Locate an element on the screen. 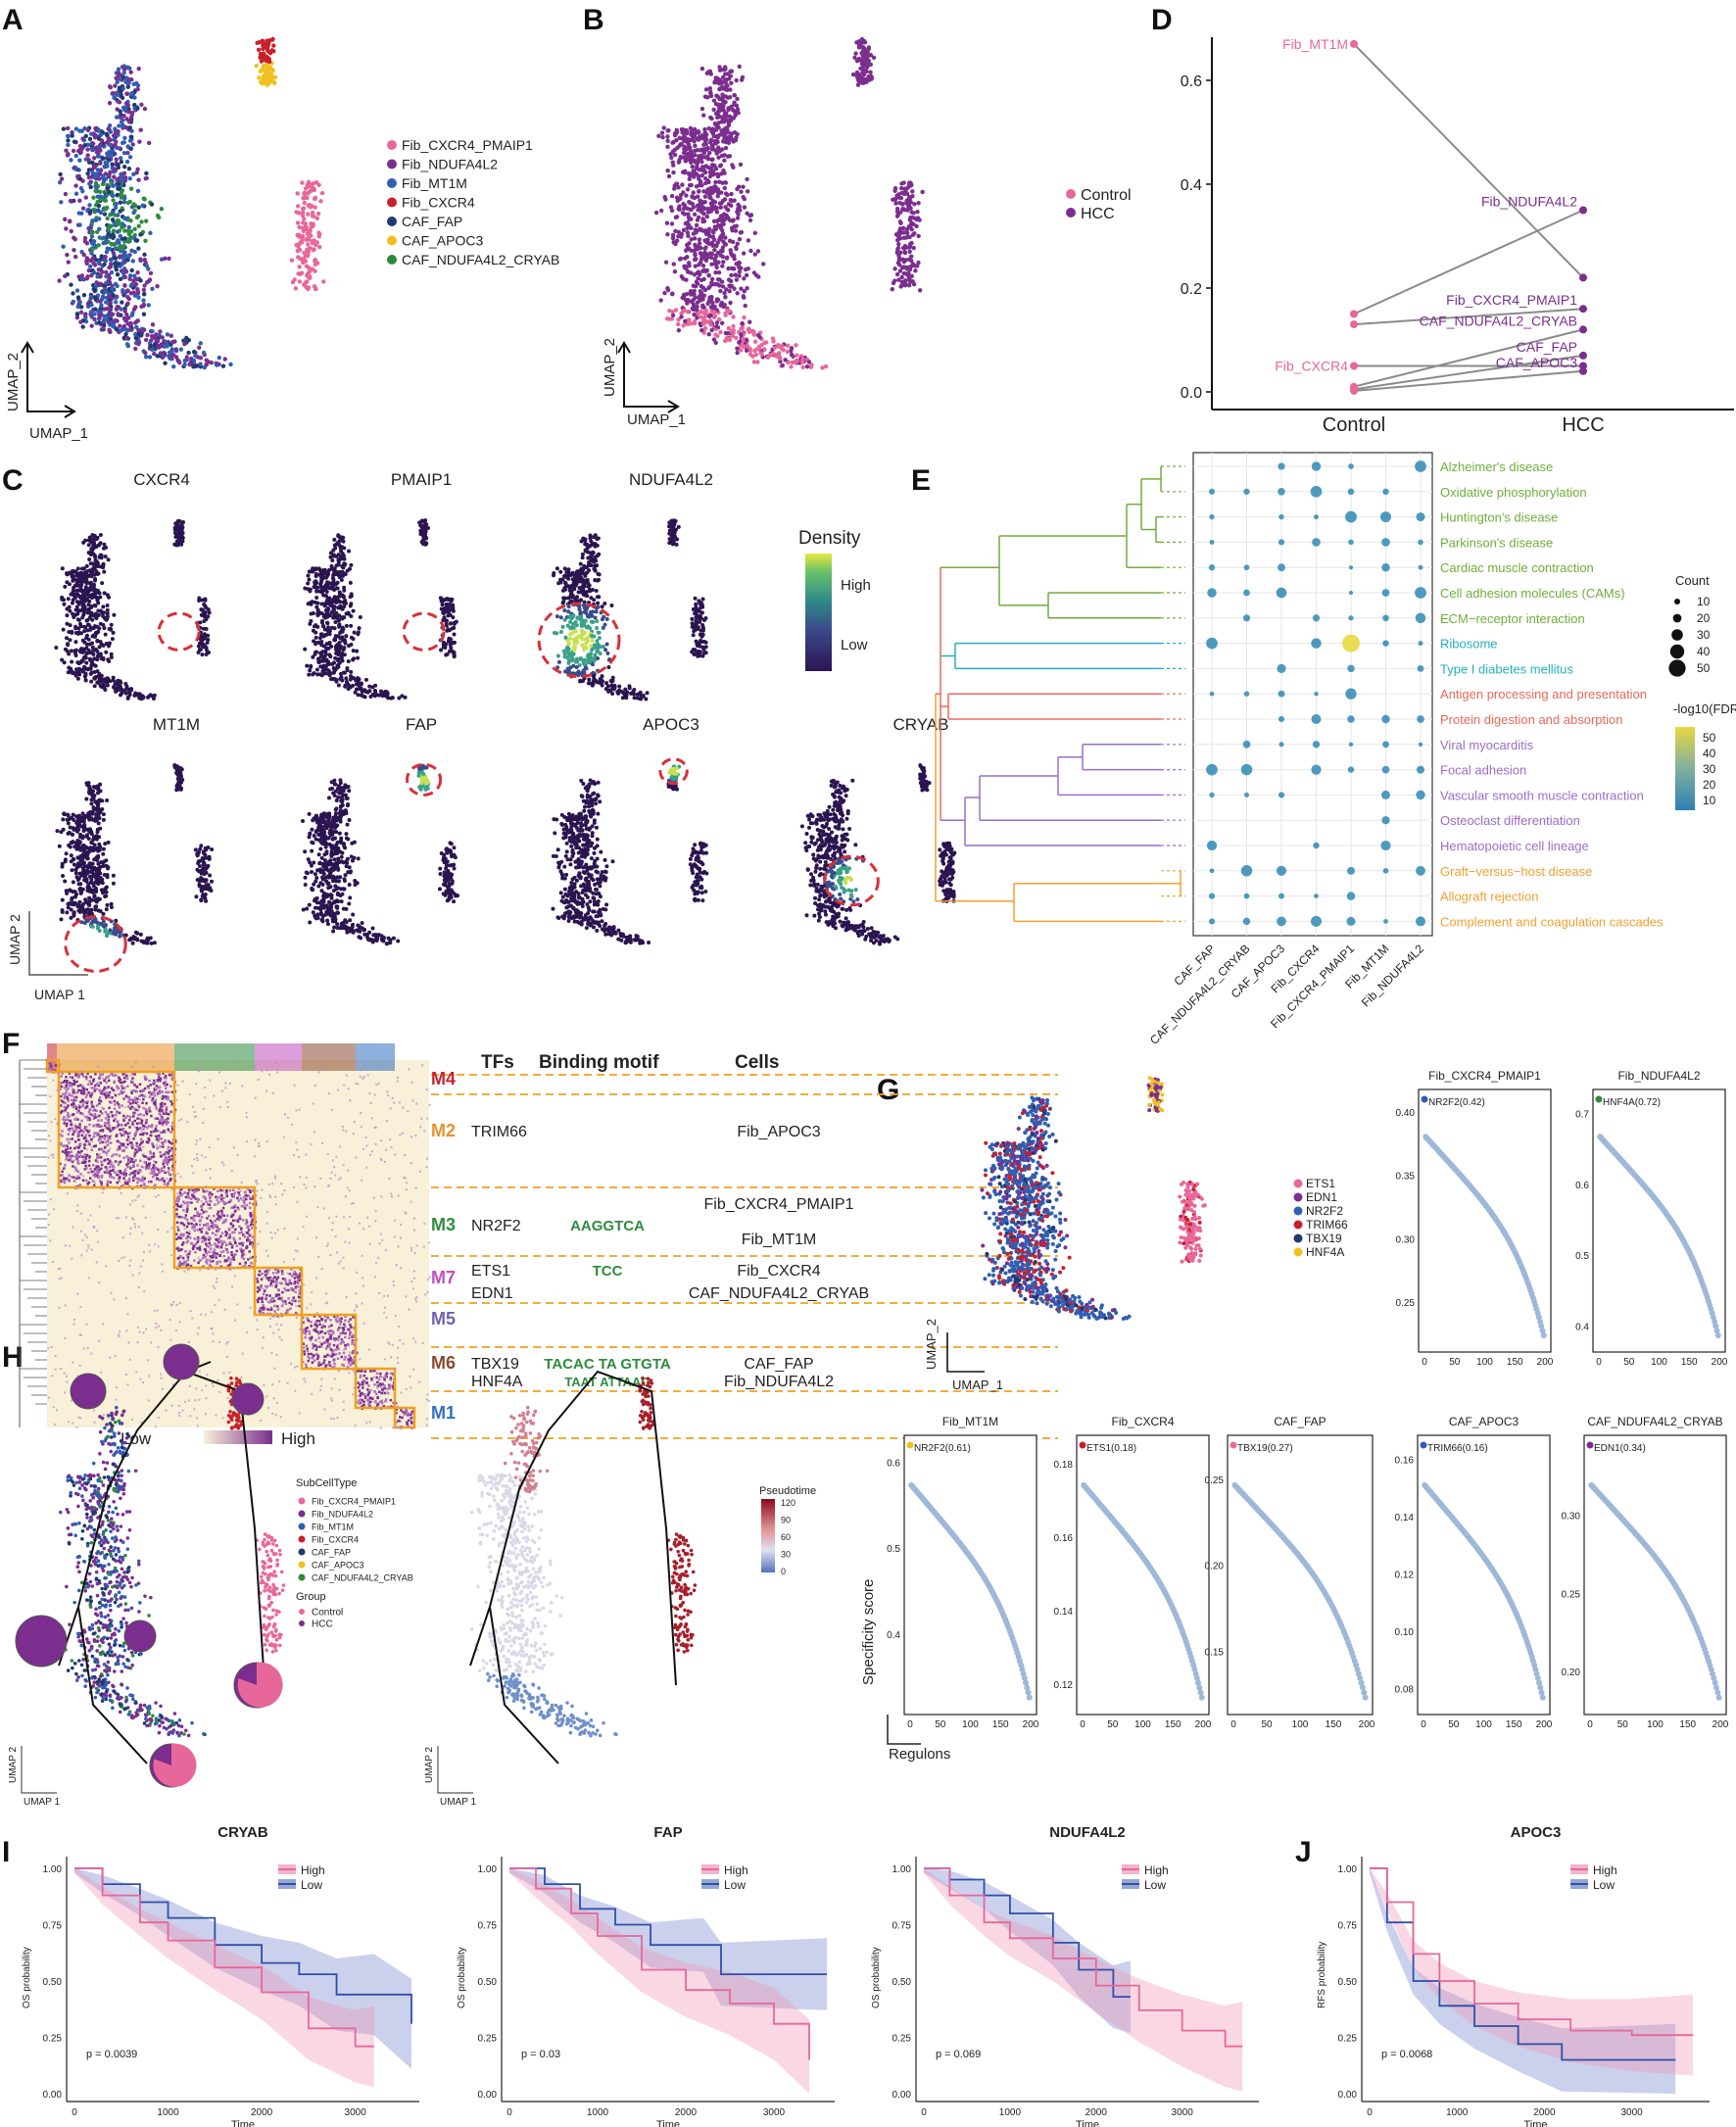  legend-label-Fib_MT1M: Fib_MT1M is located at coordinates (434, 183).